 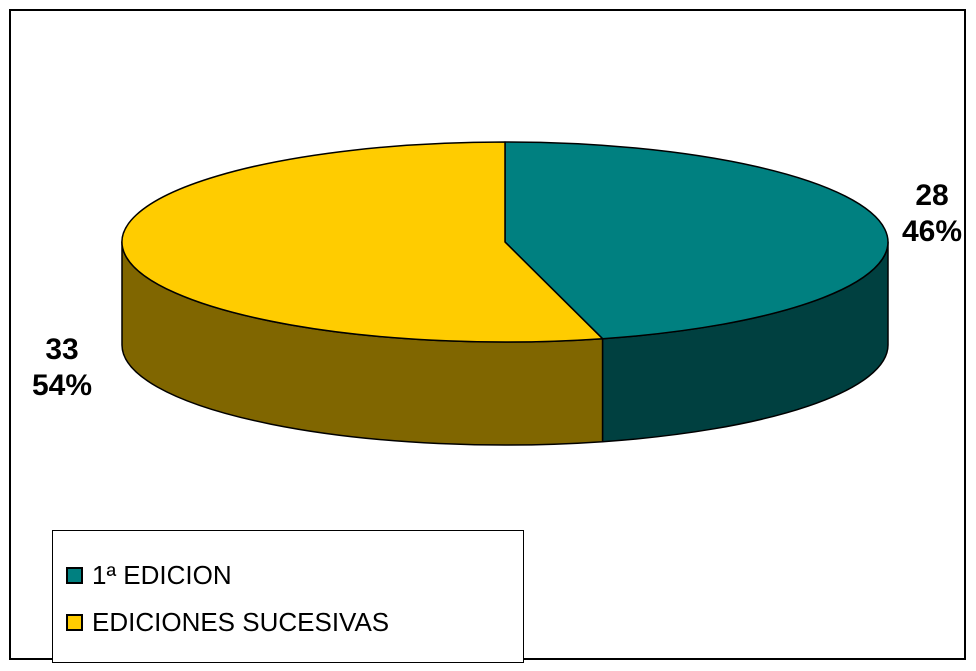 I want to click on legend-item-1a-edicion: 1ª EDICION, so click(x=142, y=575).